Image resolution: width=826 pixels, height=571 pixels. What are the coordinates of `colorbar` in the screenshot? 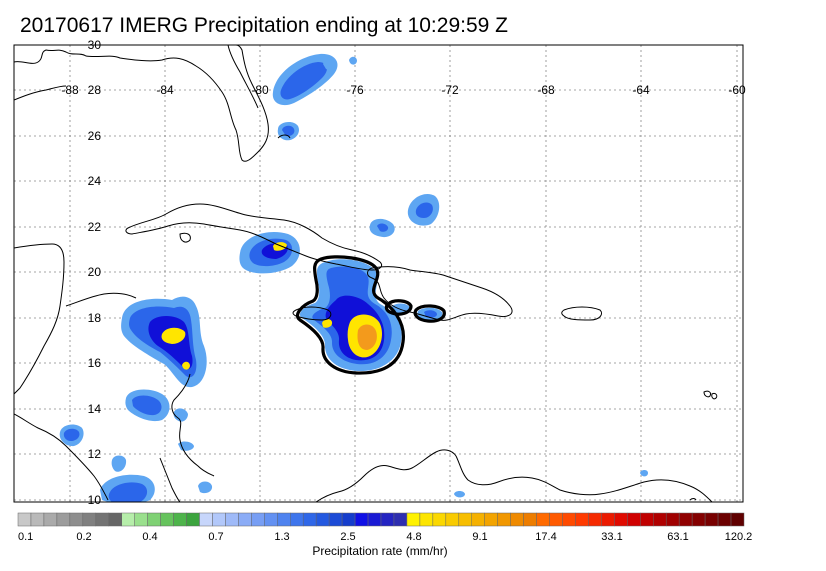 It's located at (381, 519).